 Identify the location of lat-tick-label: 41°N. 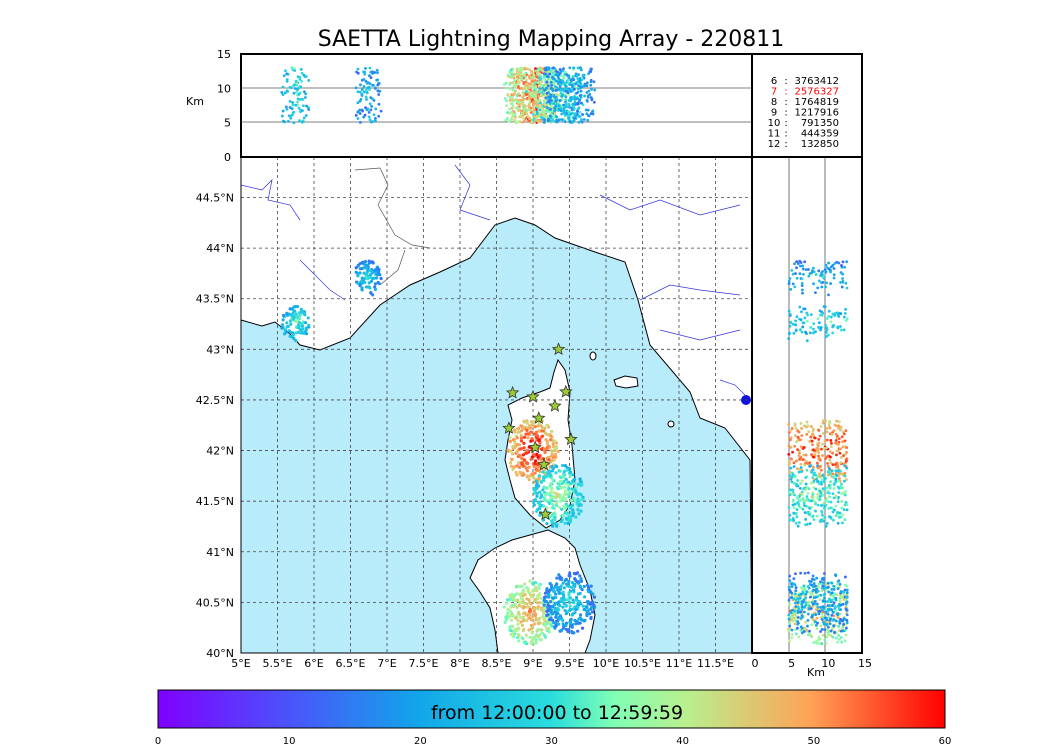
(220, 552).